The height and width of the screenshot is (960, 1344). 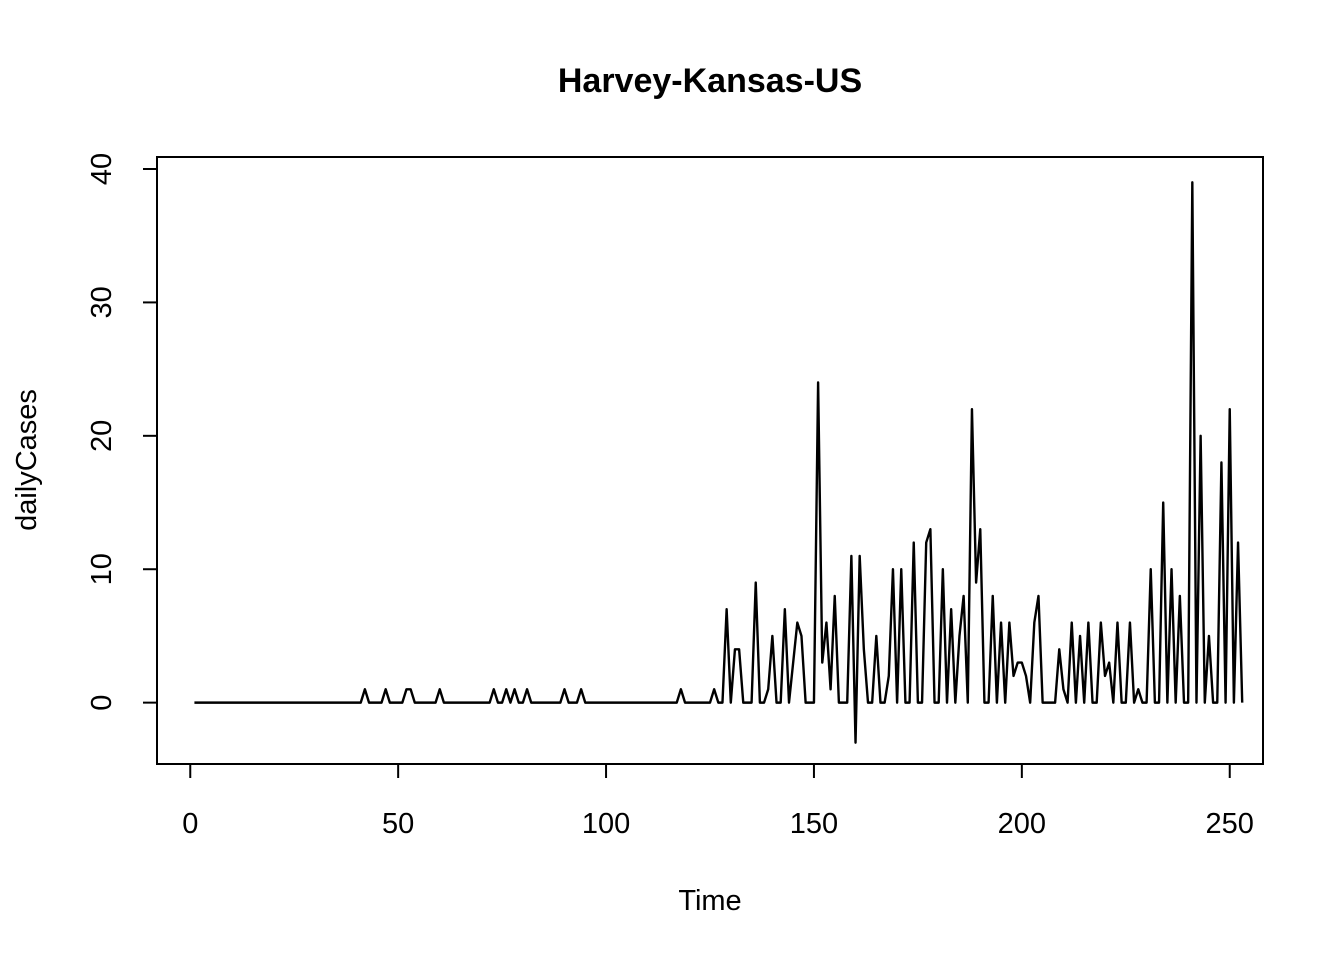 I want to click on x-tick-label: 250, so click(x=1230, y=824).